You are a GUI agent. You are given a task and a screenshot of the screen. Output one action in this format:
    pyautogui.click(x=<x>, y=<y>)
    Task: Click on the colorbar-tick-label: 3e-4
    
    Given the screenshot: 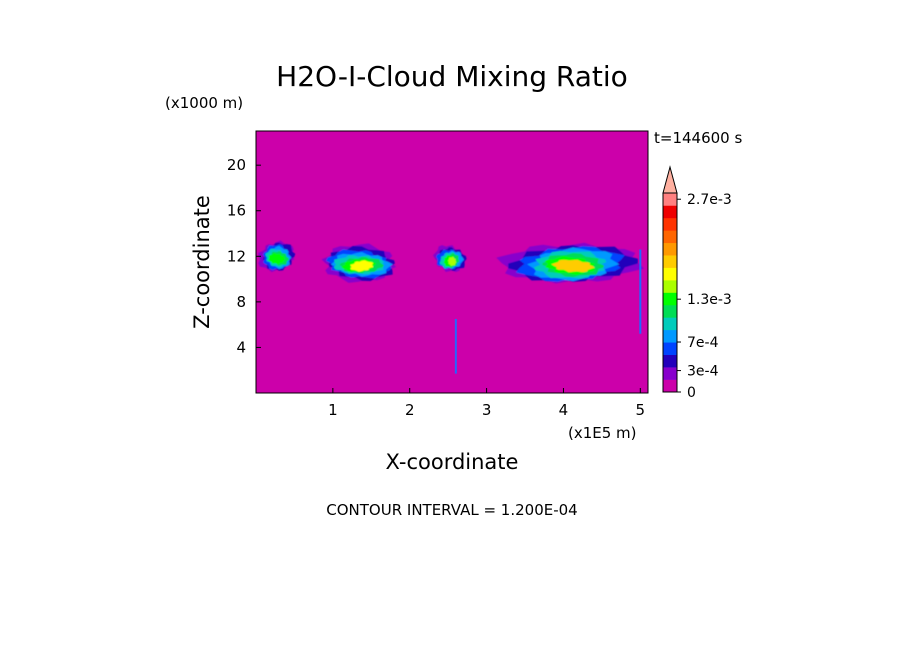 What is the action you would take?
    pyautogui.click(x=703, y=372)
    